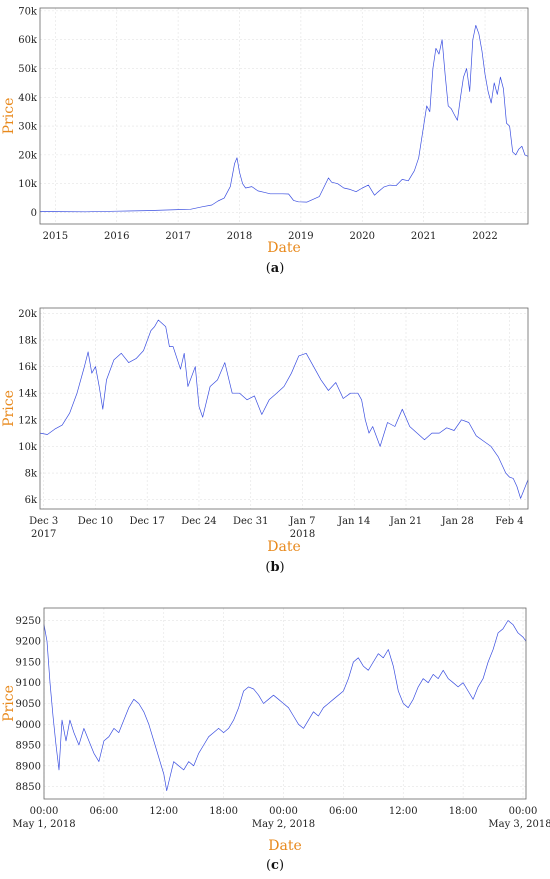 This screenshot has width=550, height=879. What do you see at coordinates (28, 11) in the screenshot?
I see `y-tick-label: 70k` at bounding box center [28, 11].